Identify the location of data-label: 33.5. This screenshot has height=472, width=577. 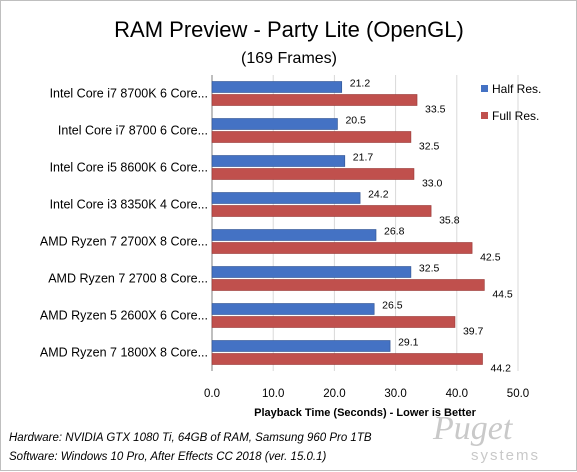
(435, 110).